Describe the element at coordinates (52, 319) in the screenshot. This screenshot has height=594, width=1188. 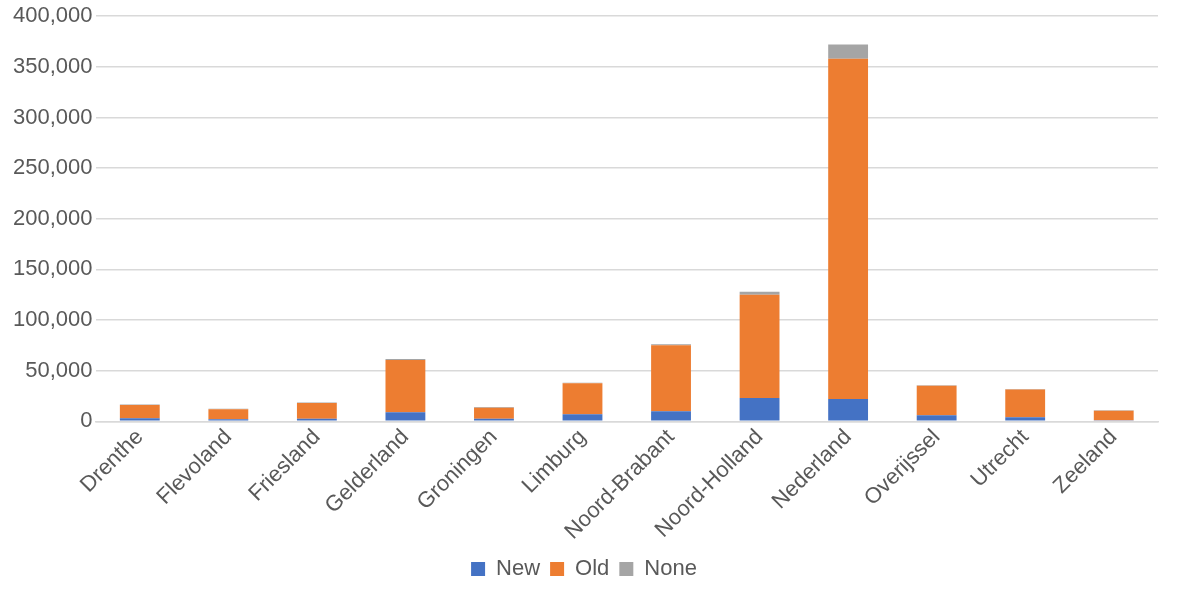
I see `y-tick-label: 100,000` at that location.